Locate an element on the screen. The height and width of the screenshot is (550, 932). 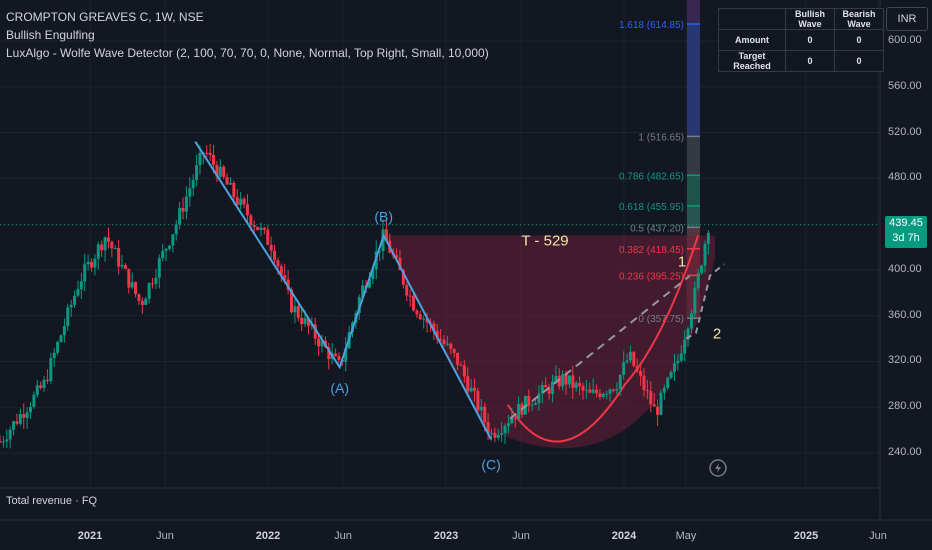
revenue-indicator-label: Total revenue · FQ is located at coordinates (52, 501).